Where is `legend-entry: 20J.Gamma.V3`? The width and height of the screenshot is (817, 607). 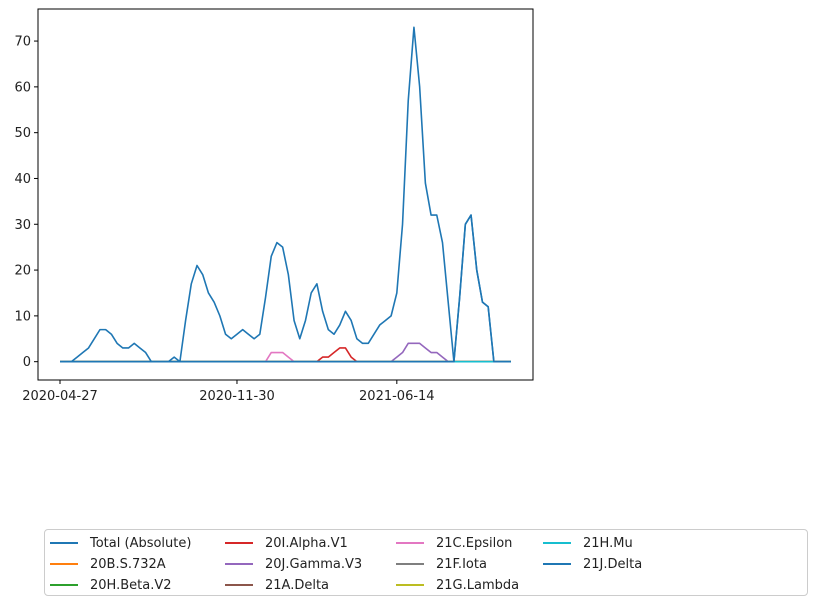 legend-entry: 20J.Gamma.V3 is located at coordinates (293, 564).